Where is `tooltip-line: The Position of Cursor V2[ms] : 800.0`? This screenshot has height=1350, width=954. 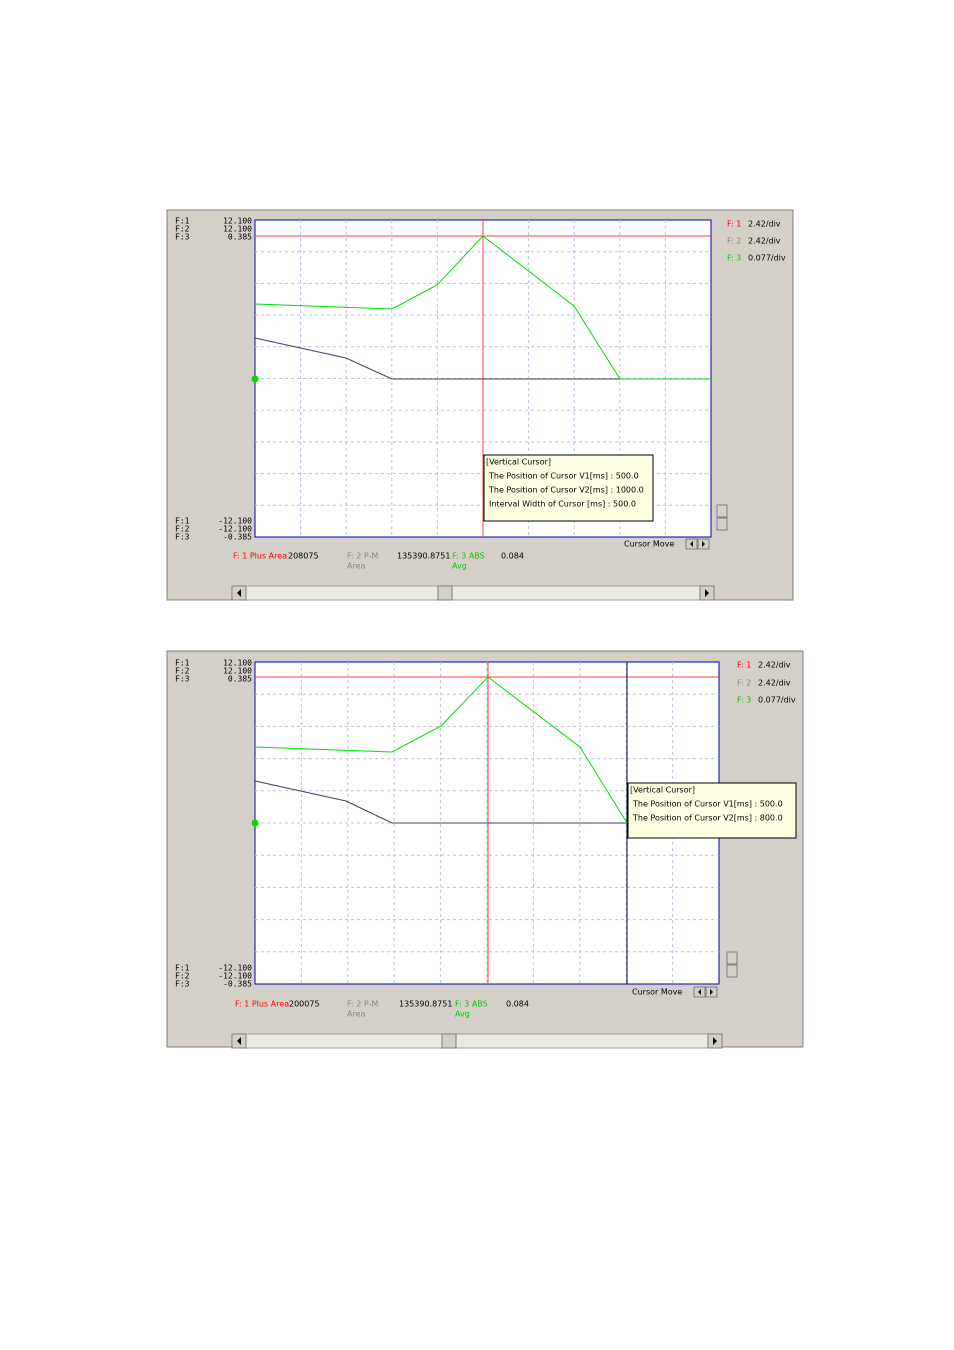
tooltip-line: The Position of Cursor V2[ms] : 800.0 is located at coordinates (707, 818).